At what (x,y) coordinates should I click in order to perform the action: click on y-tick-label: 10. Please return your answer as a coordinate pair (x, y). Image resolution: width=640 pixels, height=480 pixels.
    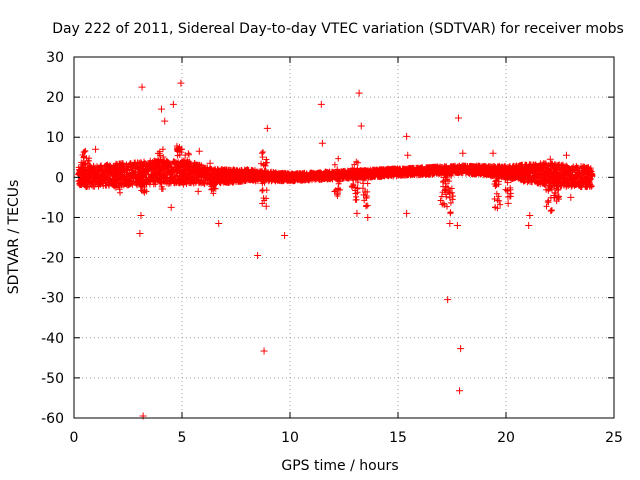
    Looking at the image, I should click on (55, 138).